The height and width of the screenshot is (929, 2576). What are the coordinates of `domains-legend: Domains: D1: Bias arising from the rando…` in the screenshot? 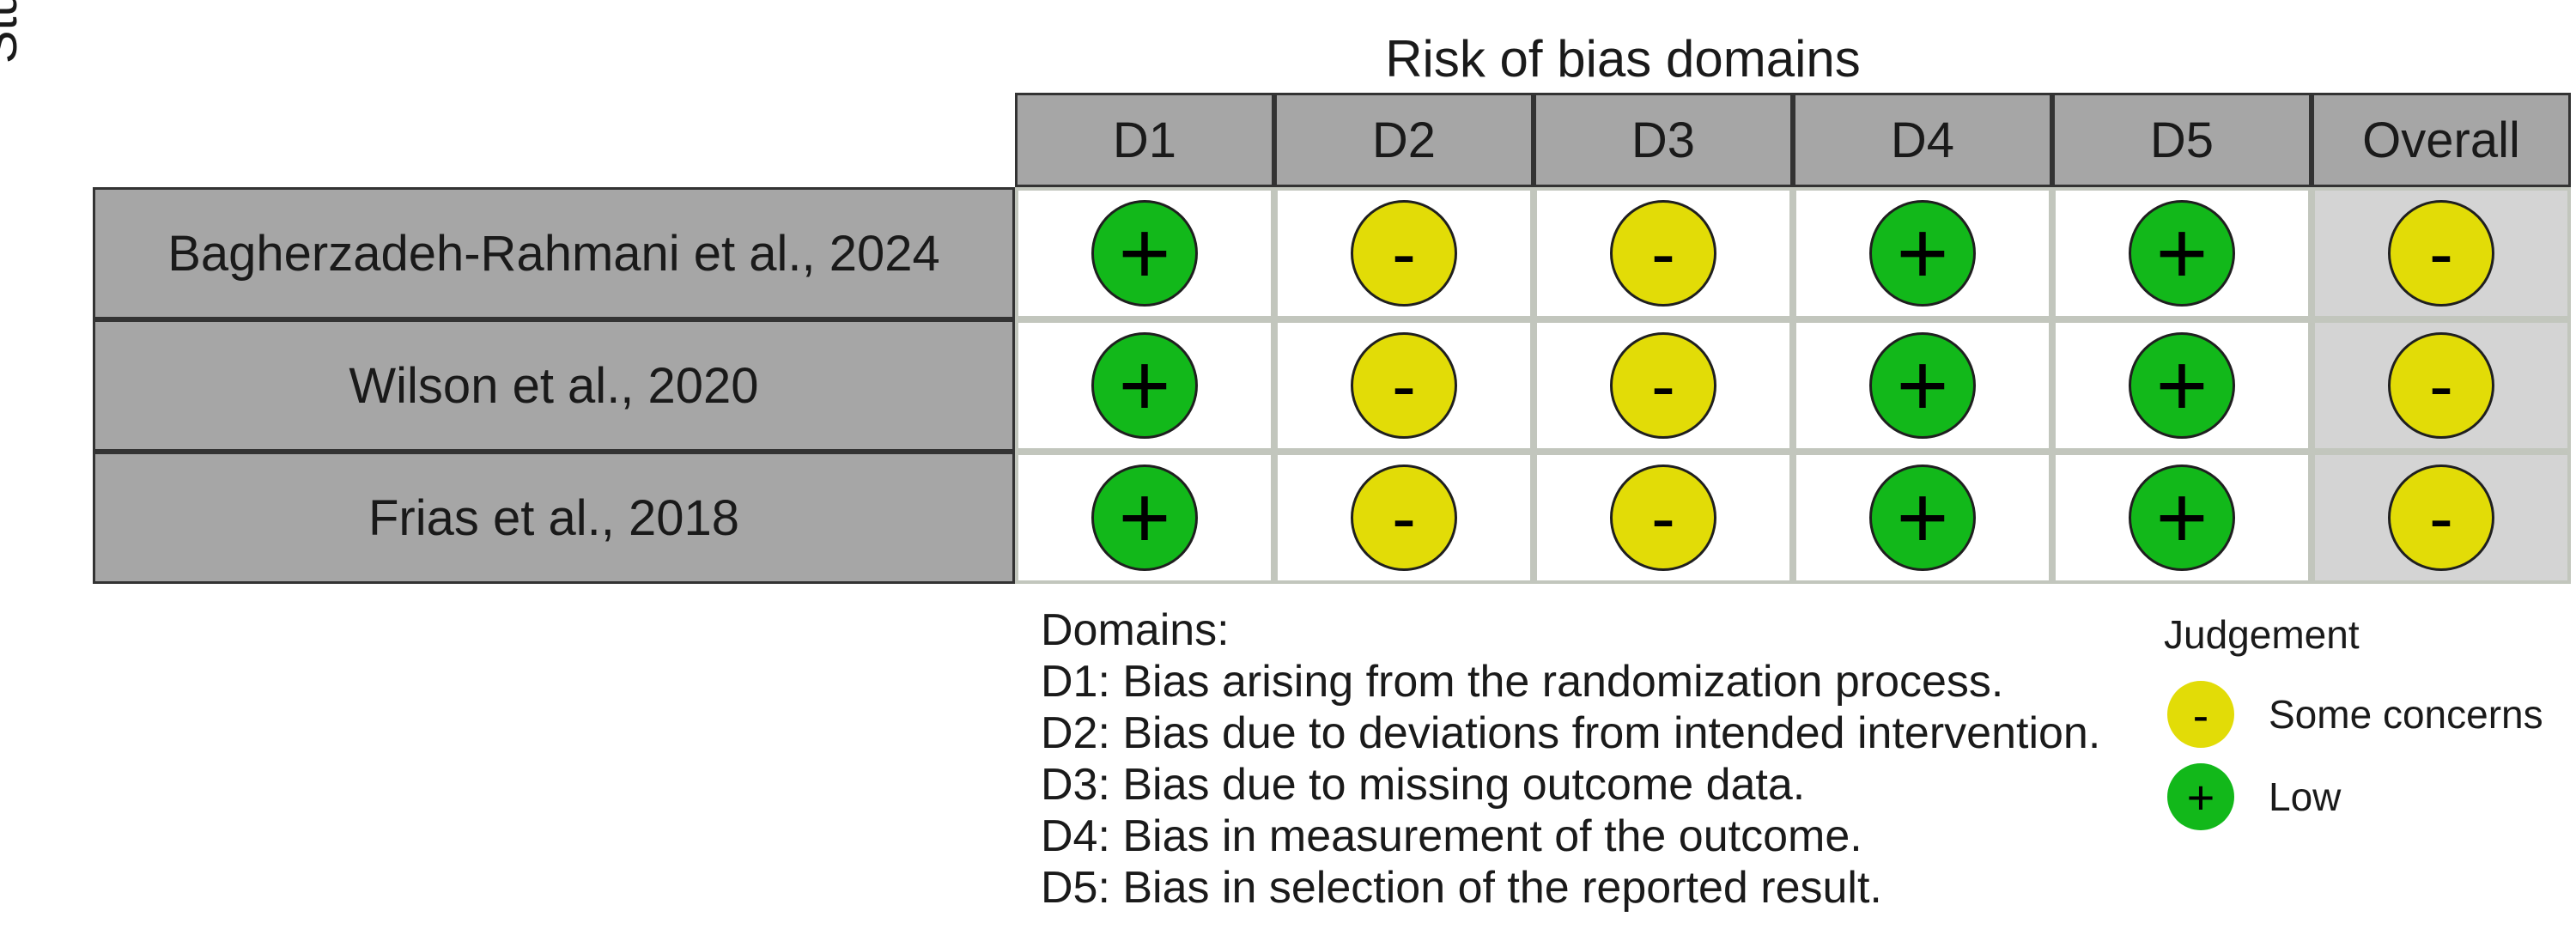 It's located at (1570, 759).